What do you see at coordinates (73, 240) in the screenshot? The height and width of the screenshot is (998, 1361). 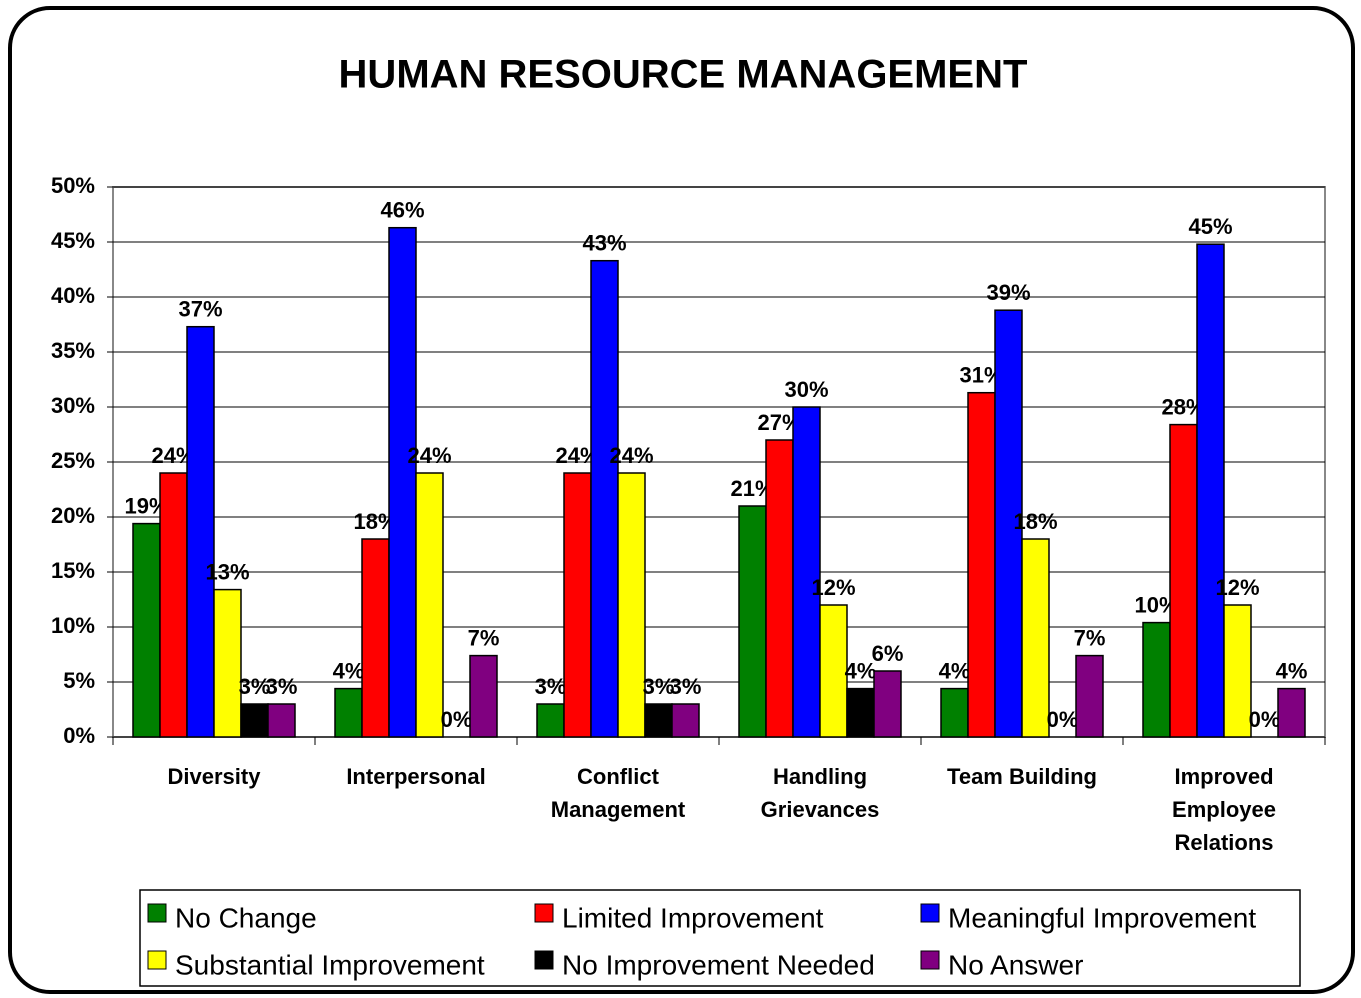 I see `y-tick-label: 45%` at bounding box center [73, 240].